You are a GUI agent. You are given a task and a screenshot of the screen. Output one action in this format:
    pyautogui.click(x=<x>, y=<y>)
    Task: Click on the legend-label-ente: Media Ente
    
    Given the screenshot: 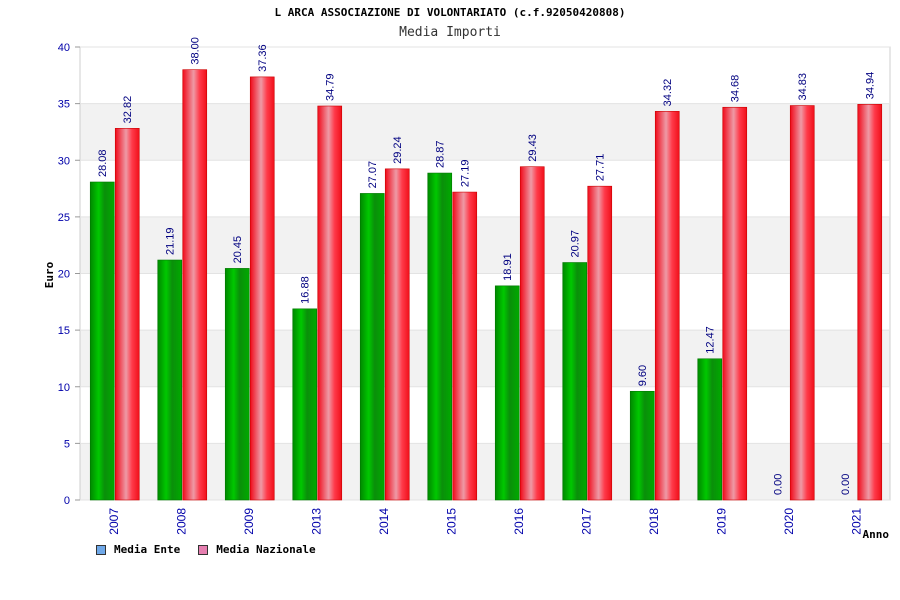 What is the action you would take?
    pyautogui.click(x=147, y=549)
    